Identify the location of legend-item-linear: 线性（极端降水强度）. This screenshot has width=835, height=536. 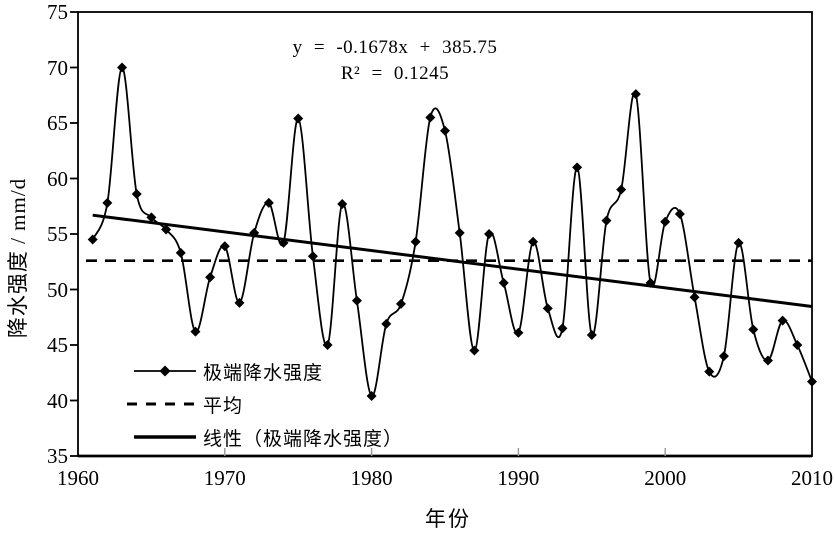
(268, 438).